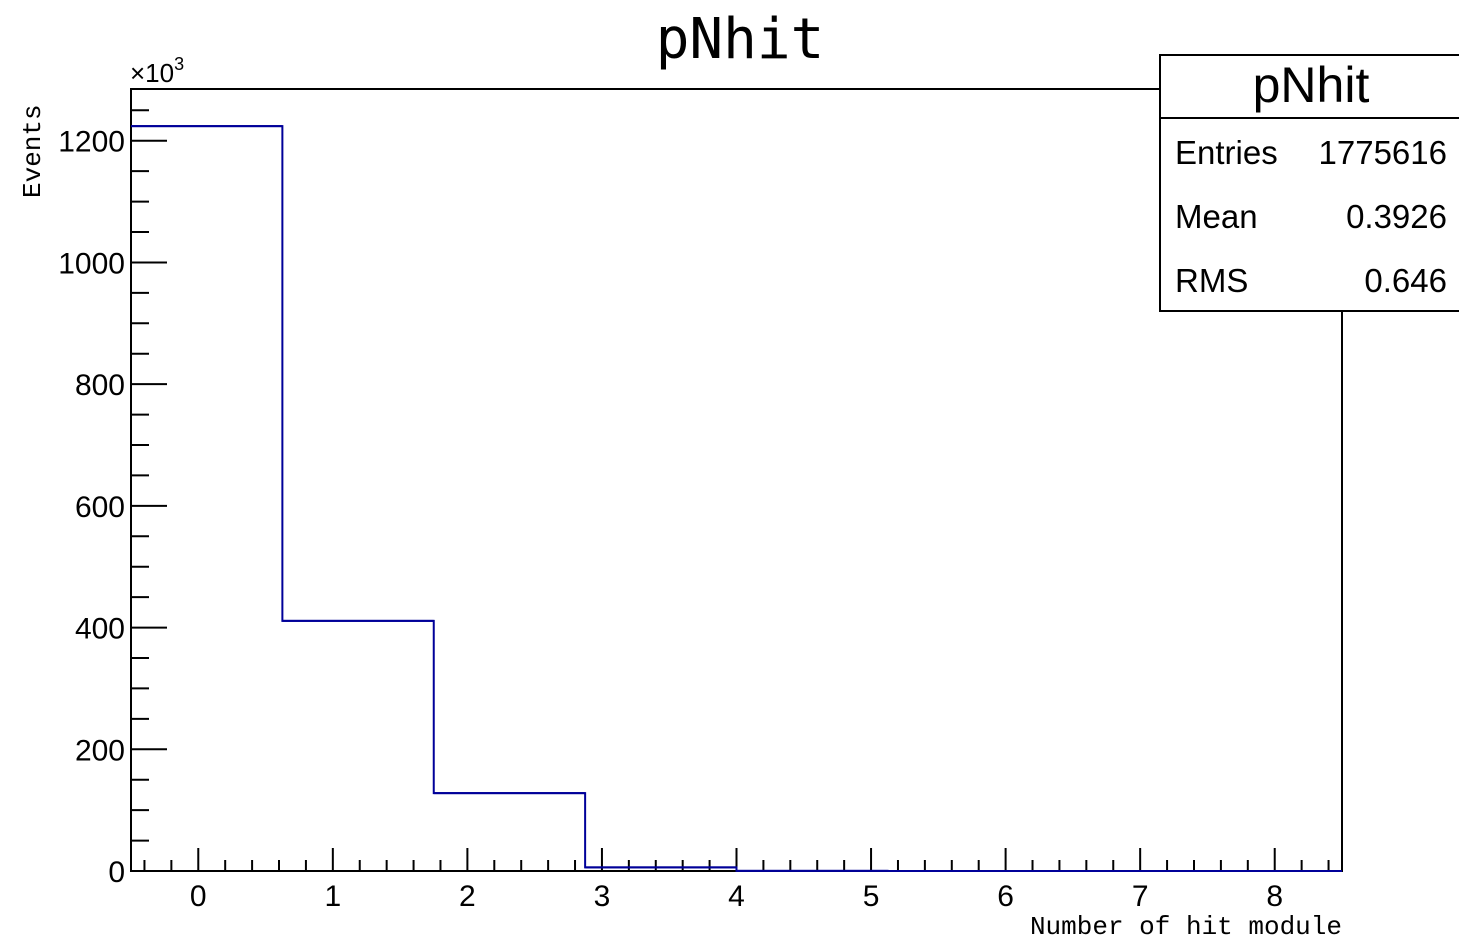 The width and height of the screenshot is (1459, 944). I want to click on y-axis: 0 200 400 600 800 1000 1200, so click(112, 499).